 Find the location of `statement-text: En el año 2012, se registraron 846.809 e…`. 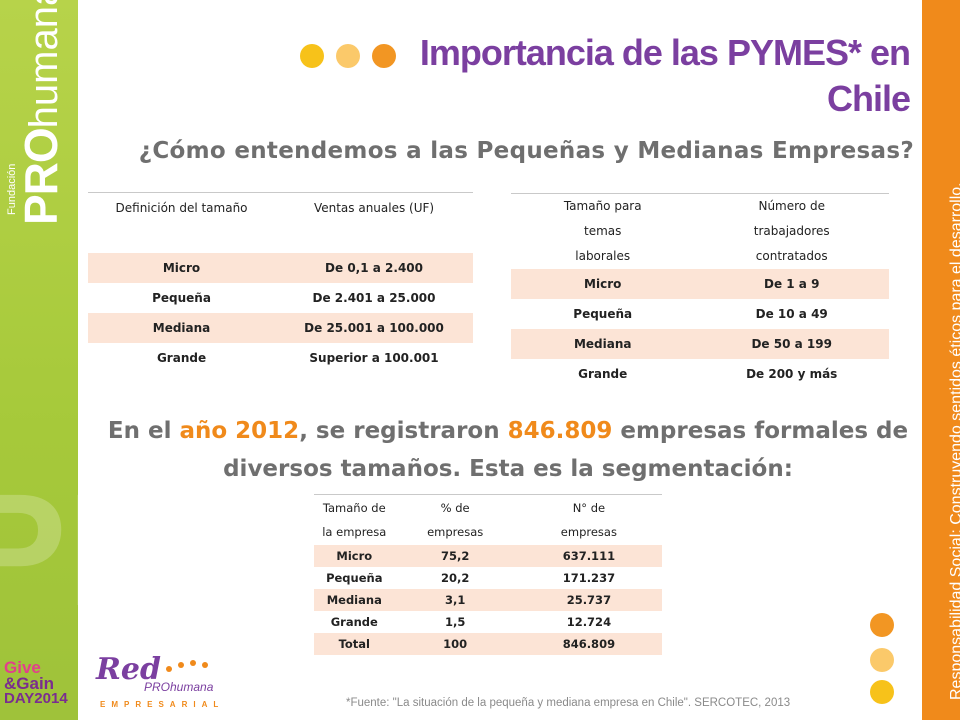

statement-text: En el año 2012, se registraron 846.809 e… is located at coordinates (508, 450).